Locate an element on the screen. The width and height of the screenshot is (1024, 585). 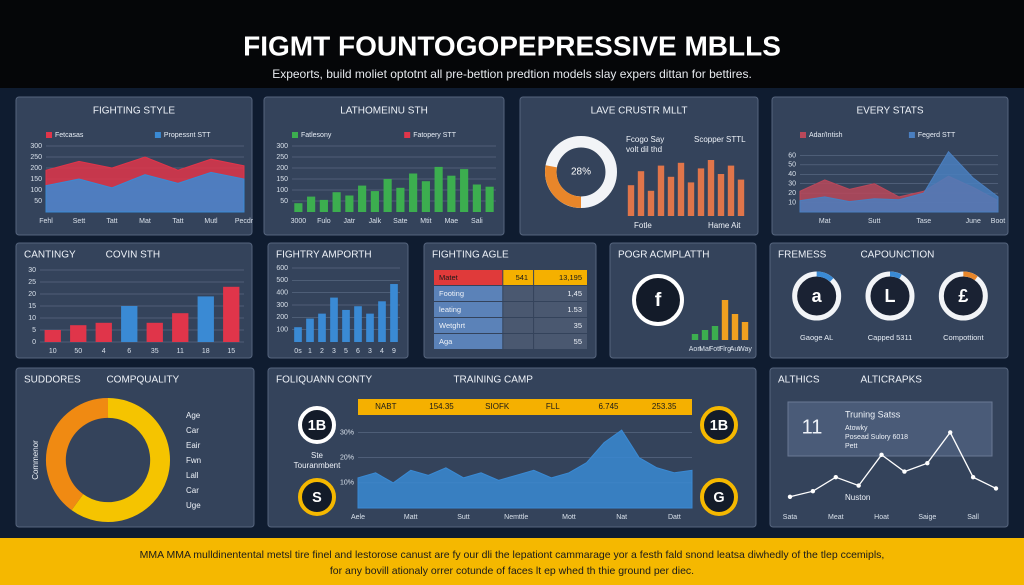
x-tick-label: Sett is located at coordinates (79, 221).